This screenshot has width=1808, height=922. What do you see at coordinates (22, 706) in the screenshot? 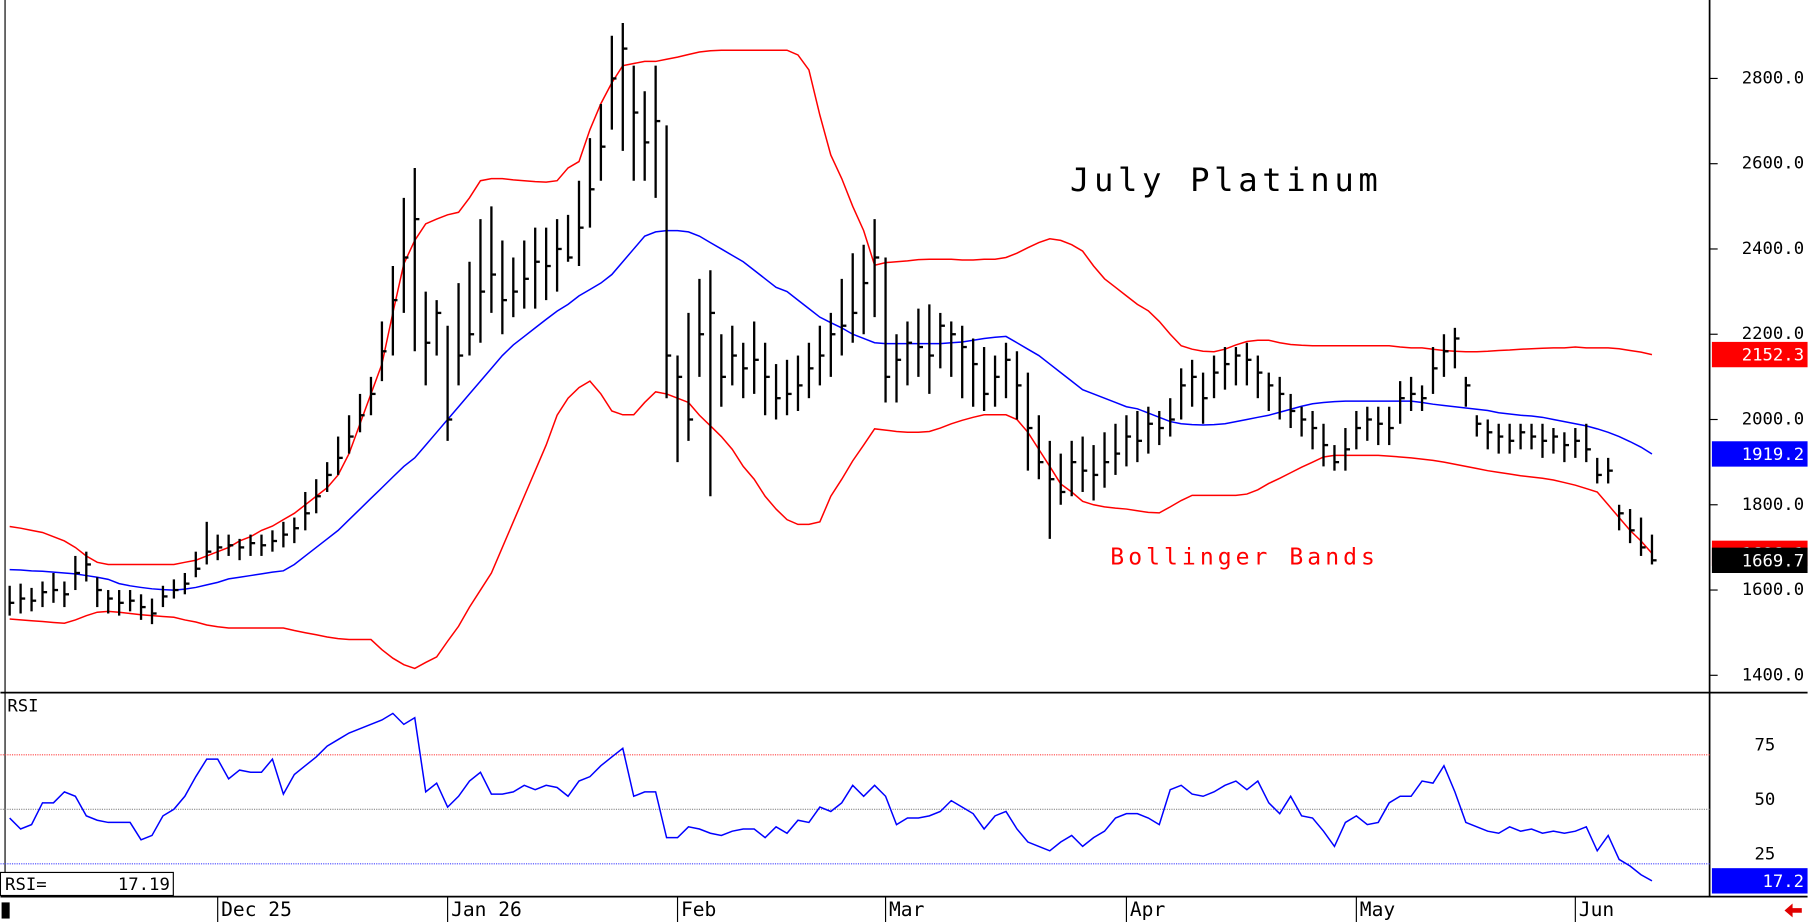
I see `rsi-title: RSI` at bounding box center [22, 706].